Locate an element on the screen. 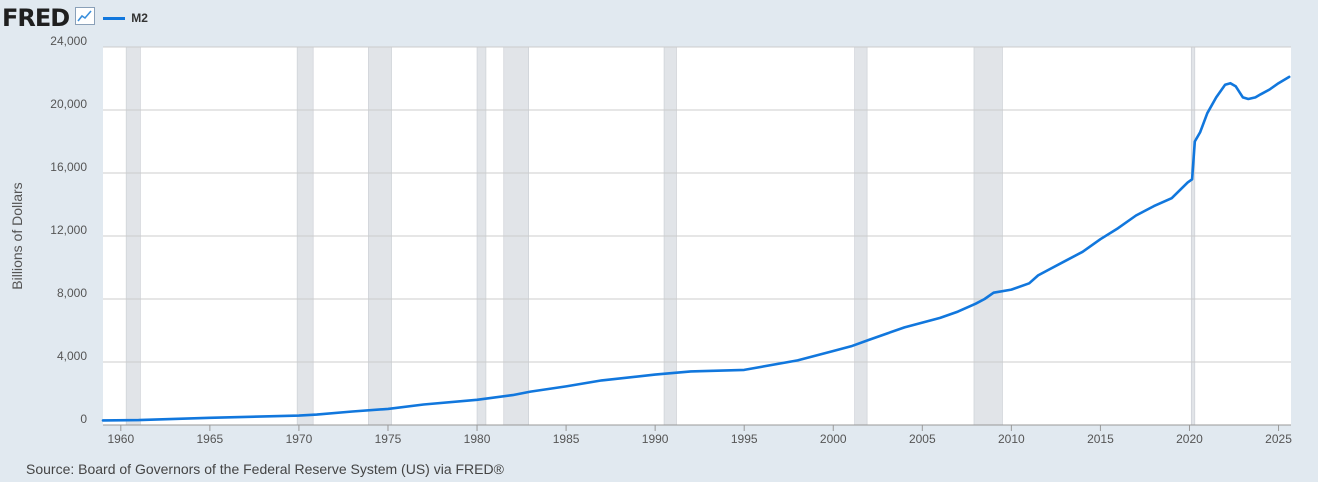 This screenshot has width=1318, height=482. x-tick-label: 1975 is located at coordinates (388, 439).